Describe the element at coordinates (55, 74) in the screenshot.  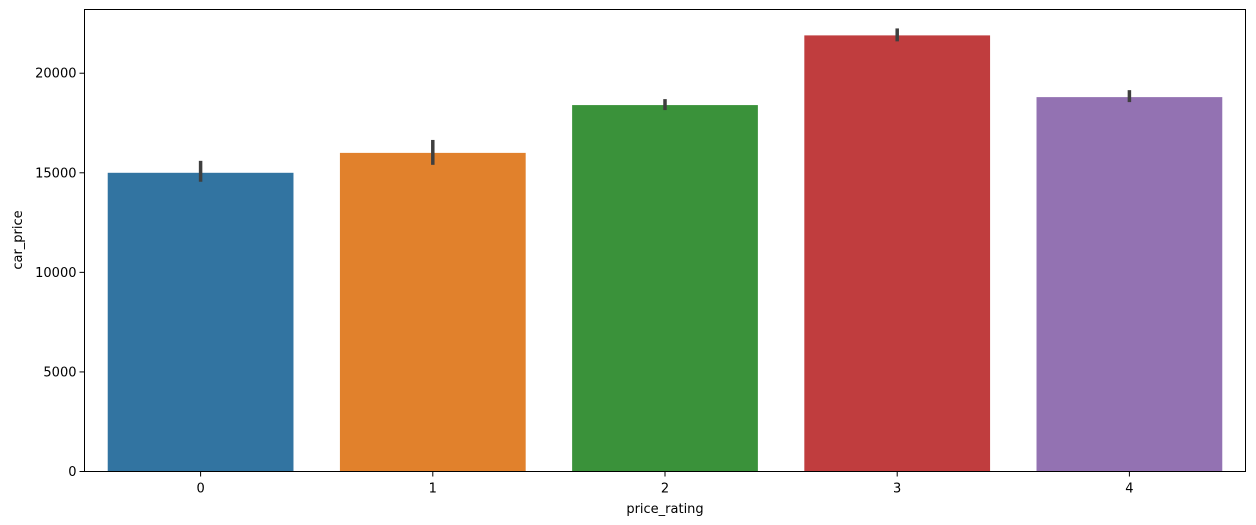
I see `y-tick-label-20000: 20000` at that location.